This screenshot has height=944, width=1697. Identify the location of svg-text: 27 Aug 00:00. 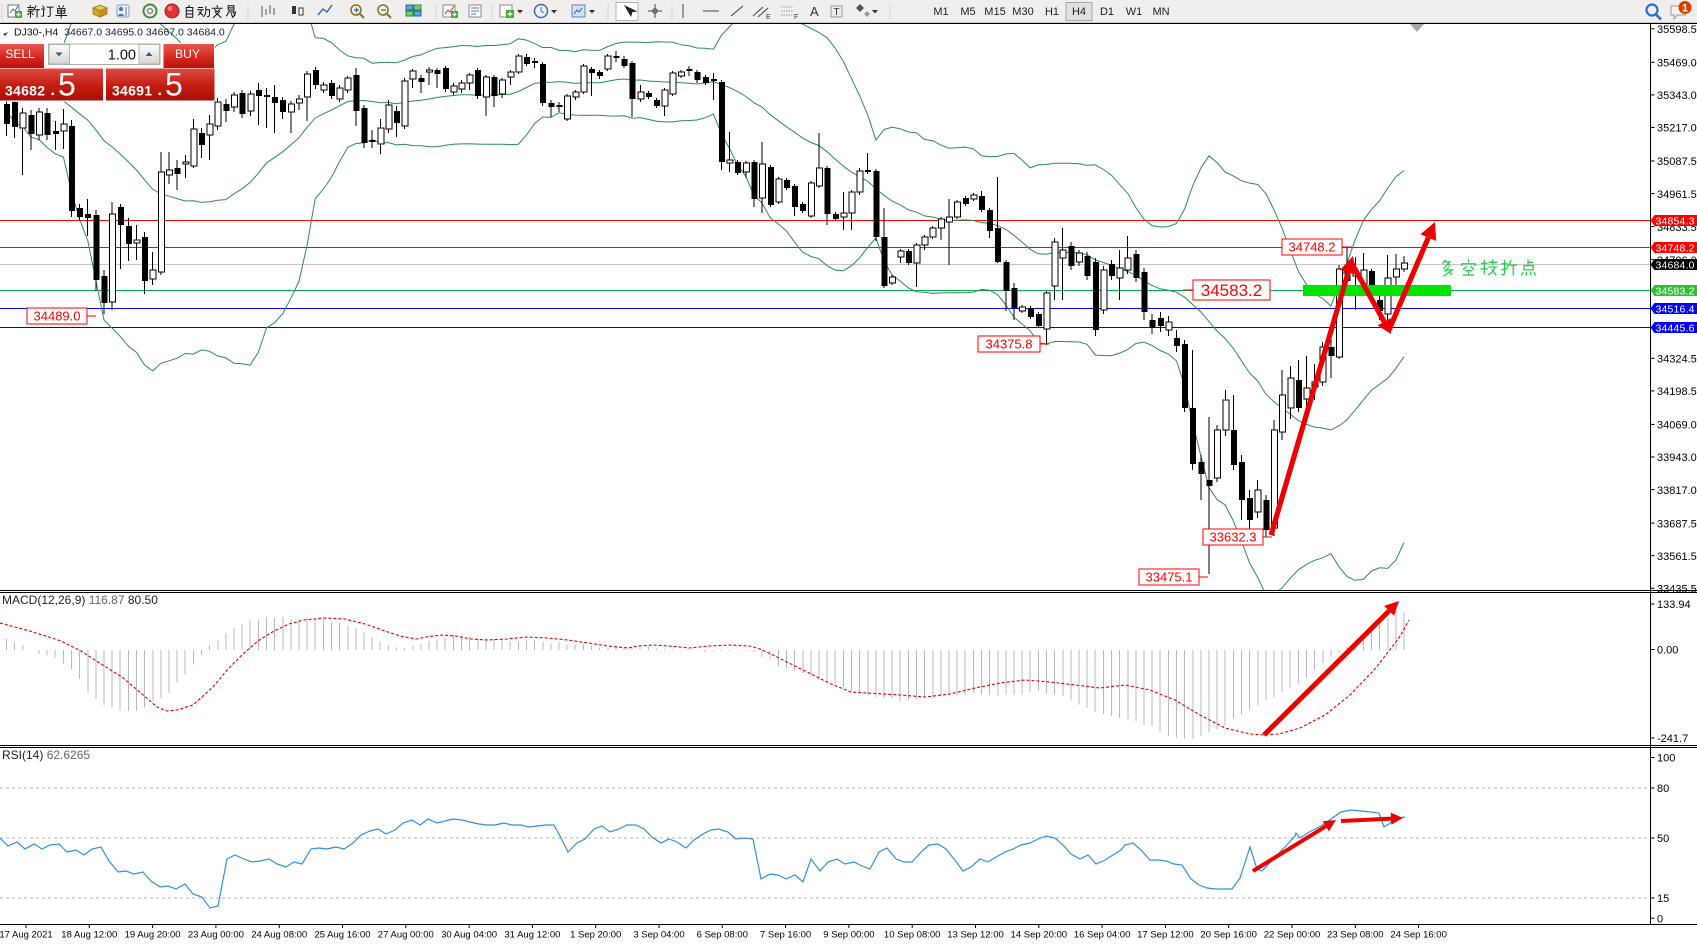
(406, 935).